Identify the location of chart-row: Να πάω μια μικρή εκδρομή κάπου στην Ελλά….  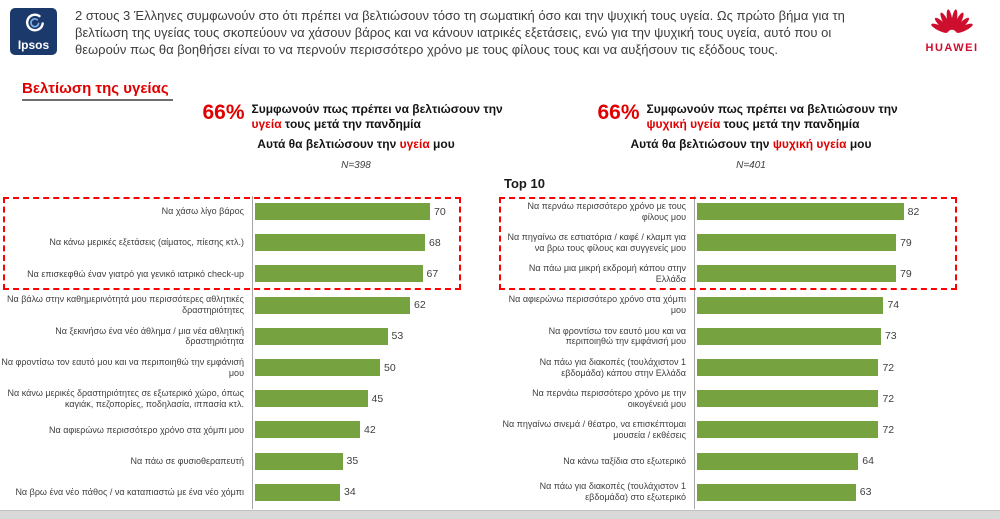
(739, 273).